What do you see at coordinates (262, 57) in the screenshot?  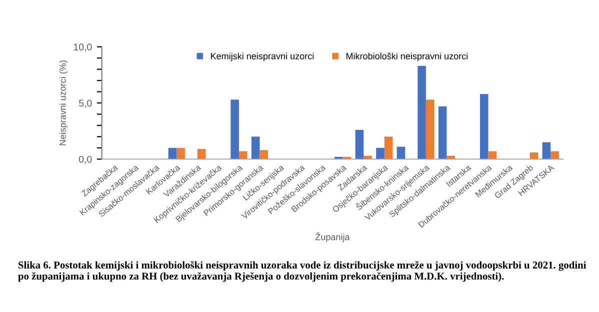 I see `legend-label: Kemijski neispravni uzorci` at bounding box center [262, 57].